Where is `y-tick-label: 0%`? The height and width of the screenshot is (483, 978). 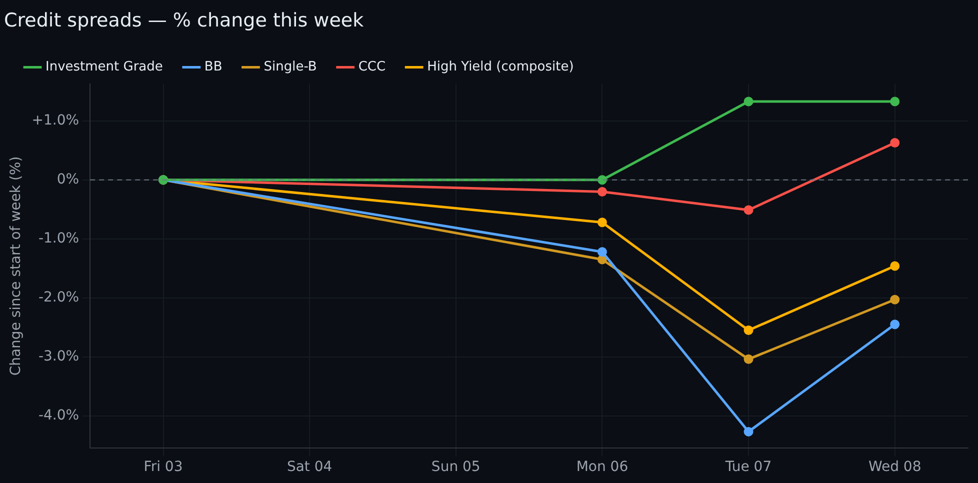 y-tick-label: 0% is located at coordinates (68, 180).